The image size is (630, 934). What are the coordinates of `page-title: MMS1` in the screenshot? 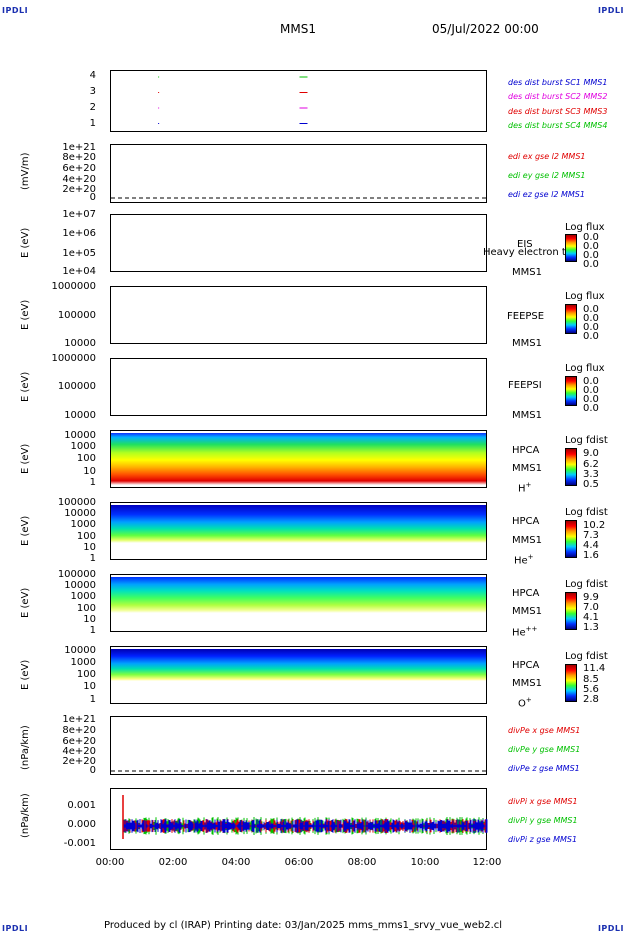 It's located at (298, 29).